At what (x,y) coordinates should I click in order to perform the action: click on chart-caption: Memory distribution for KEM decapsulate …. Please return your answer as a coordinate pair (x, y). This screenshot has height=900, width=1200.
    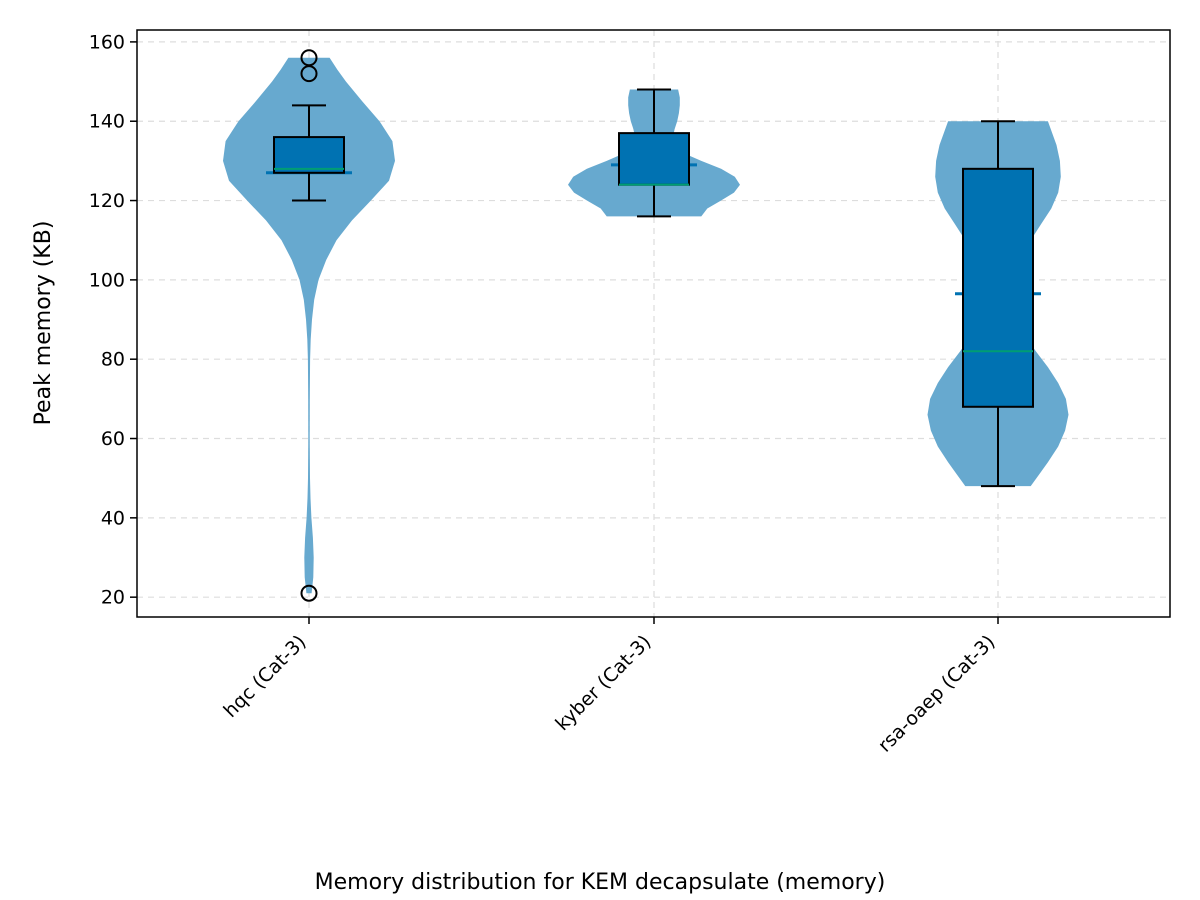
    Looking at the image, I should click on (600, 882).